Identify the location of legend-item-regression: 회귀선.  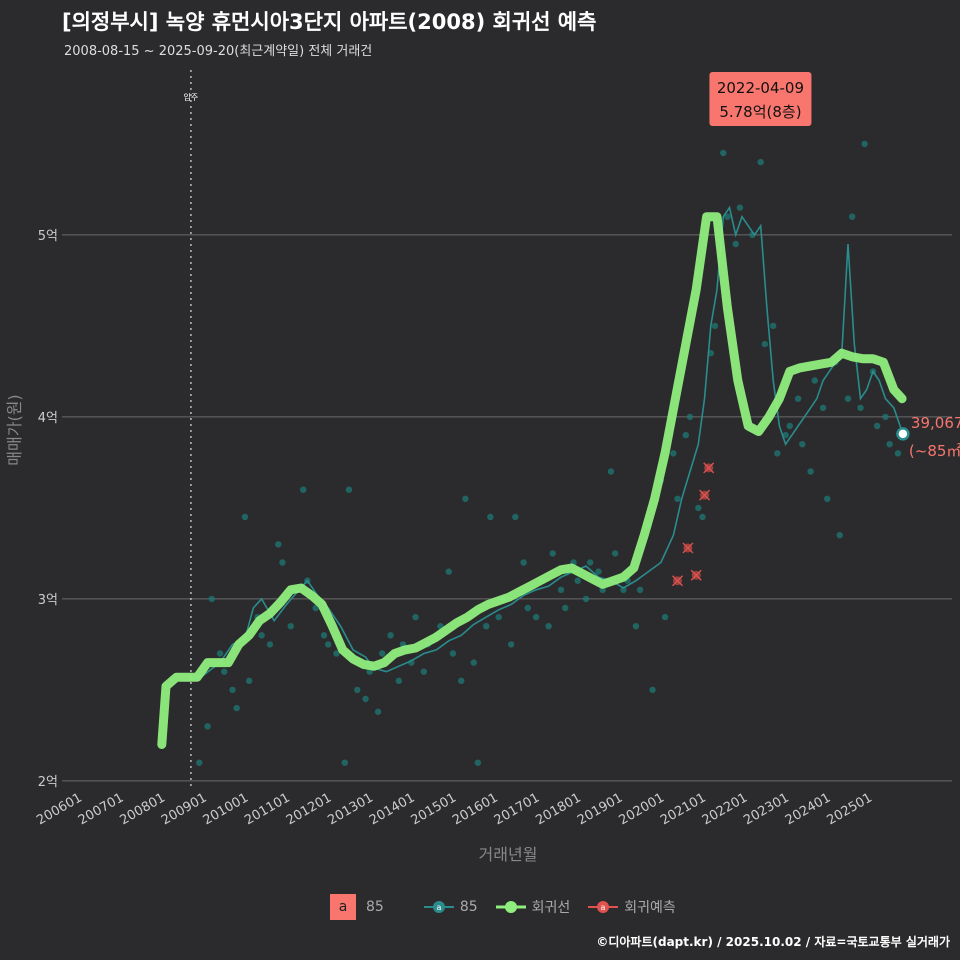
(533, 907).